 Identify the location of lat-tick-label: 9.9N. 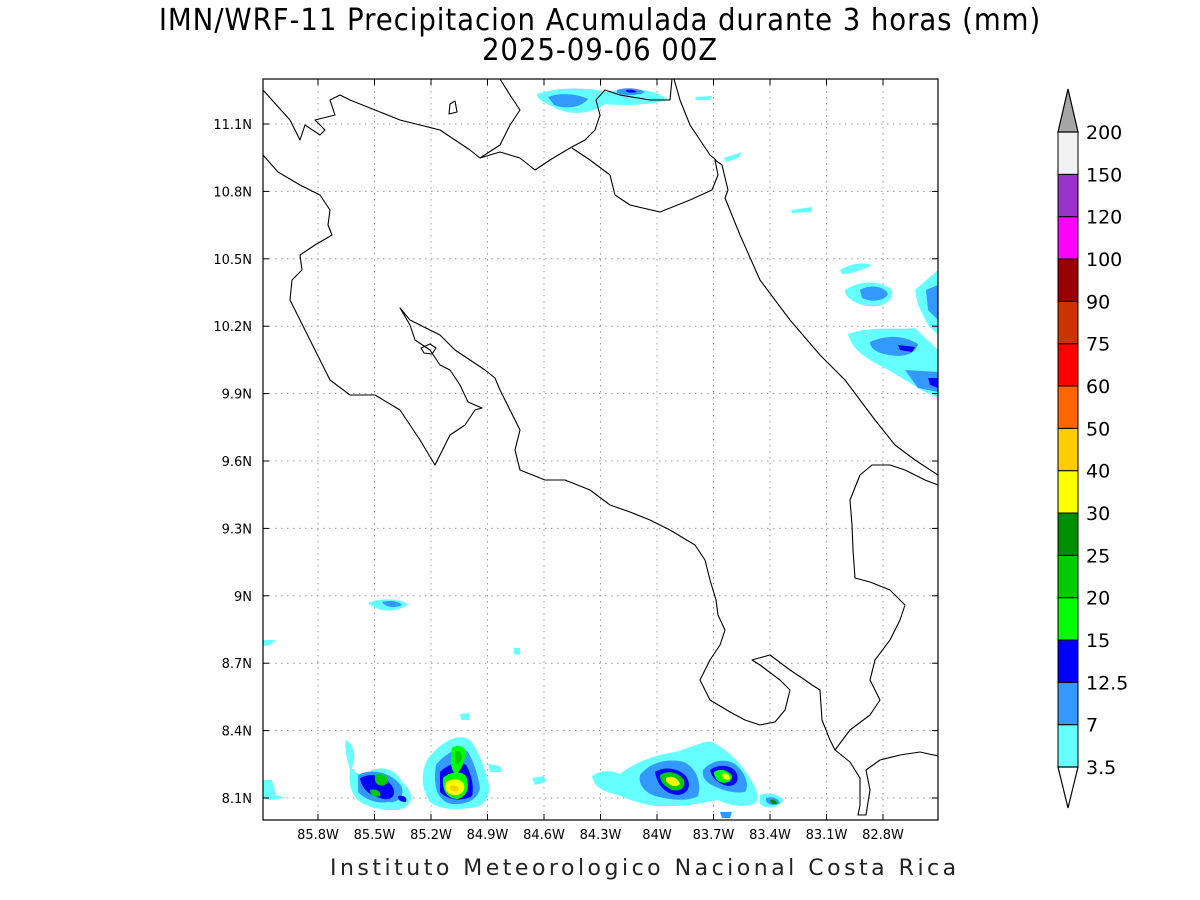
(237, 395).